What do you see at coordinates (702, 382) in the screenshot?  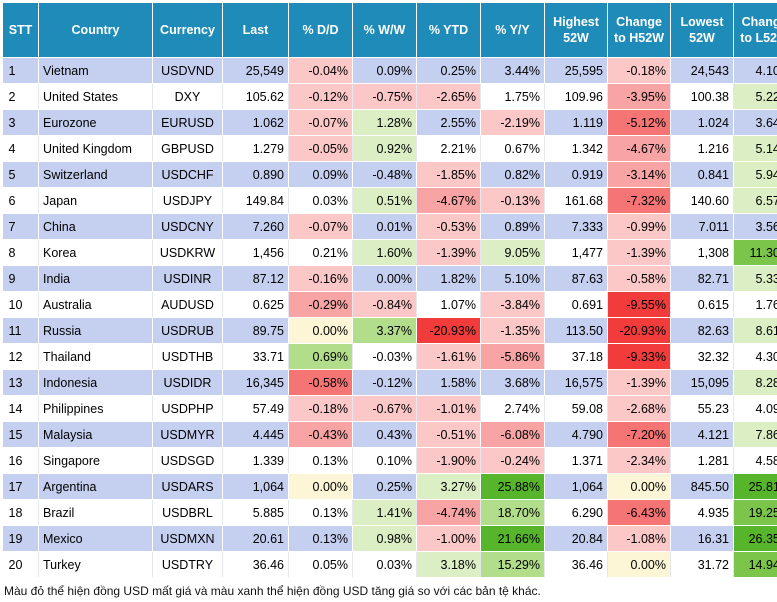 I see `cell-lowest-52w: 15,095` at bounding box center [702, 382].